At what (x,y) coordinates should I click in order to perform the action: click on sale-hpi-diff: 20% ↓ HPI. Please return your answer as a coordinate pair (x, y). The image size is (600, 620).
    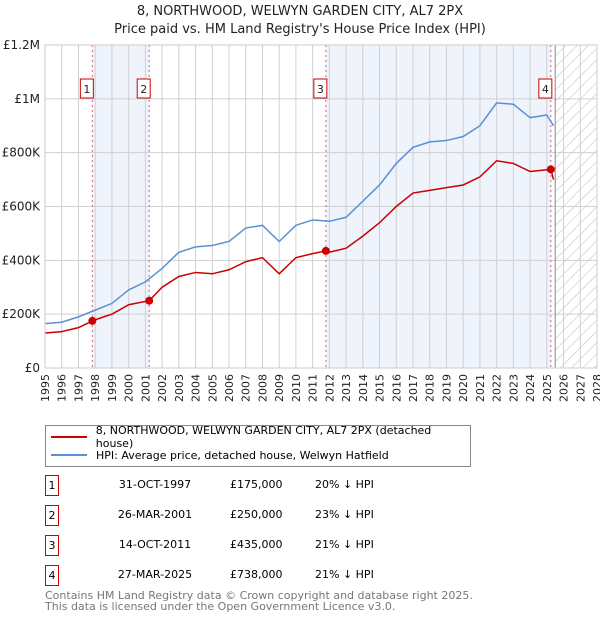
    Looking at the image, I should click on (344, 484).